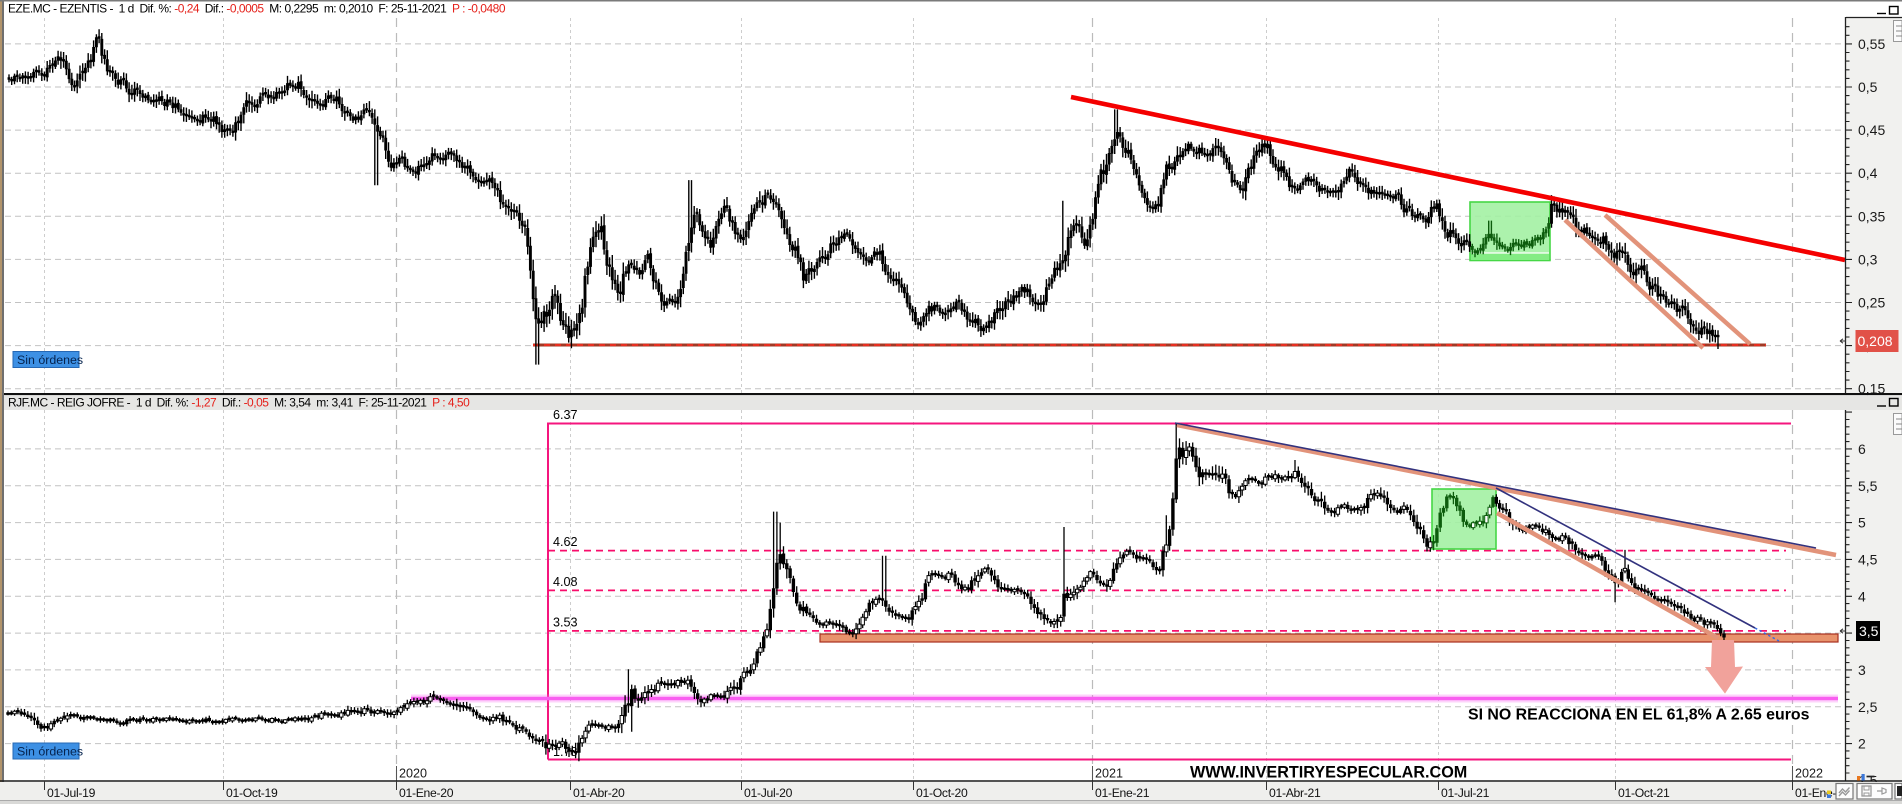  Describe the element at coordinates (426, 793) in the screenshot. I see `svg-text: 01-Ene-20` at that location.